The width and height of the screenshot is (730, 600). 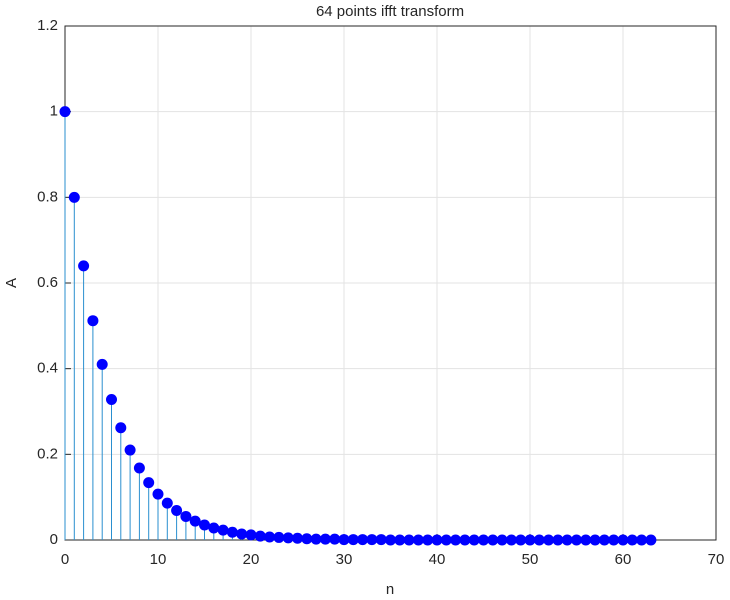 What do you see at coordinates (47, 196) in the screenshot?
I see `y-tick-label: 0.8` at bounding box center [47, 196].